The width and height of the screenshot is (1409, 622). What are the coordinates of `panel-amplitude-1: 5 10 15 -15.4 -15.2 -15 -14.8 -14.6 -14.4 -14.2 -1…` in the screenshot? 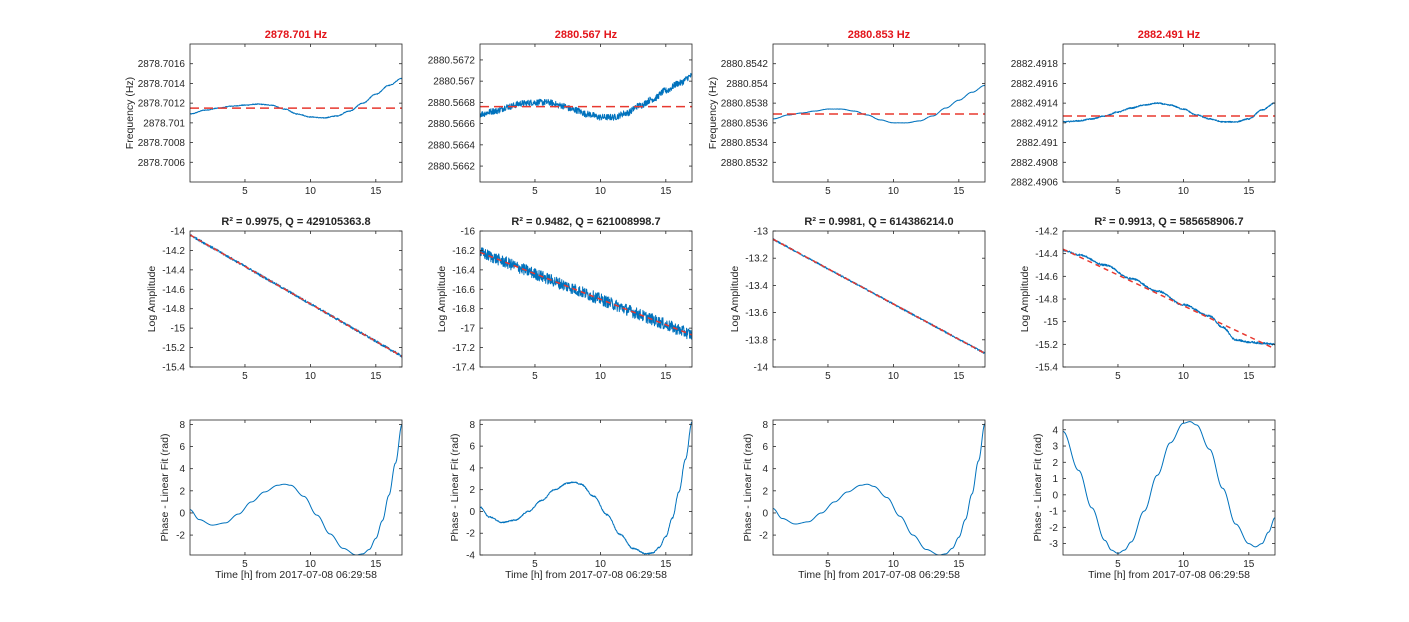 It's located at (274, 299).